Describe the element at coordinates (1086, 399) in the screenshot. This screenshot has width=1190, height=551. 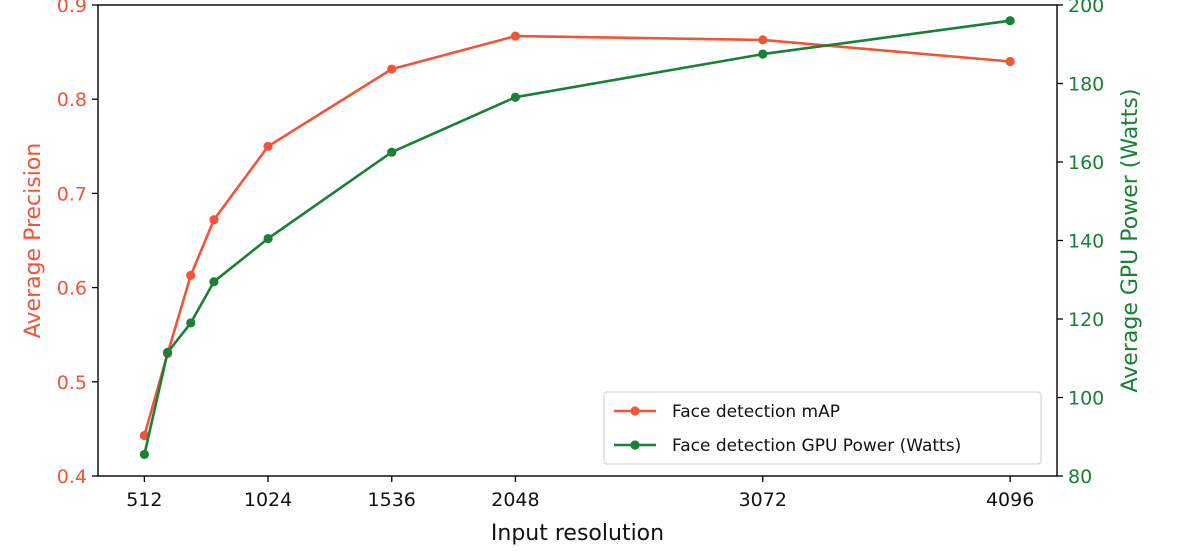
I see `y-right-tick-label: 100` at that location.